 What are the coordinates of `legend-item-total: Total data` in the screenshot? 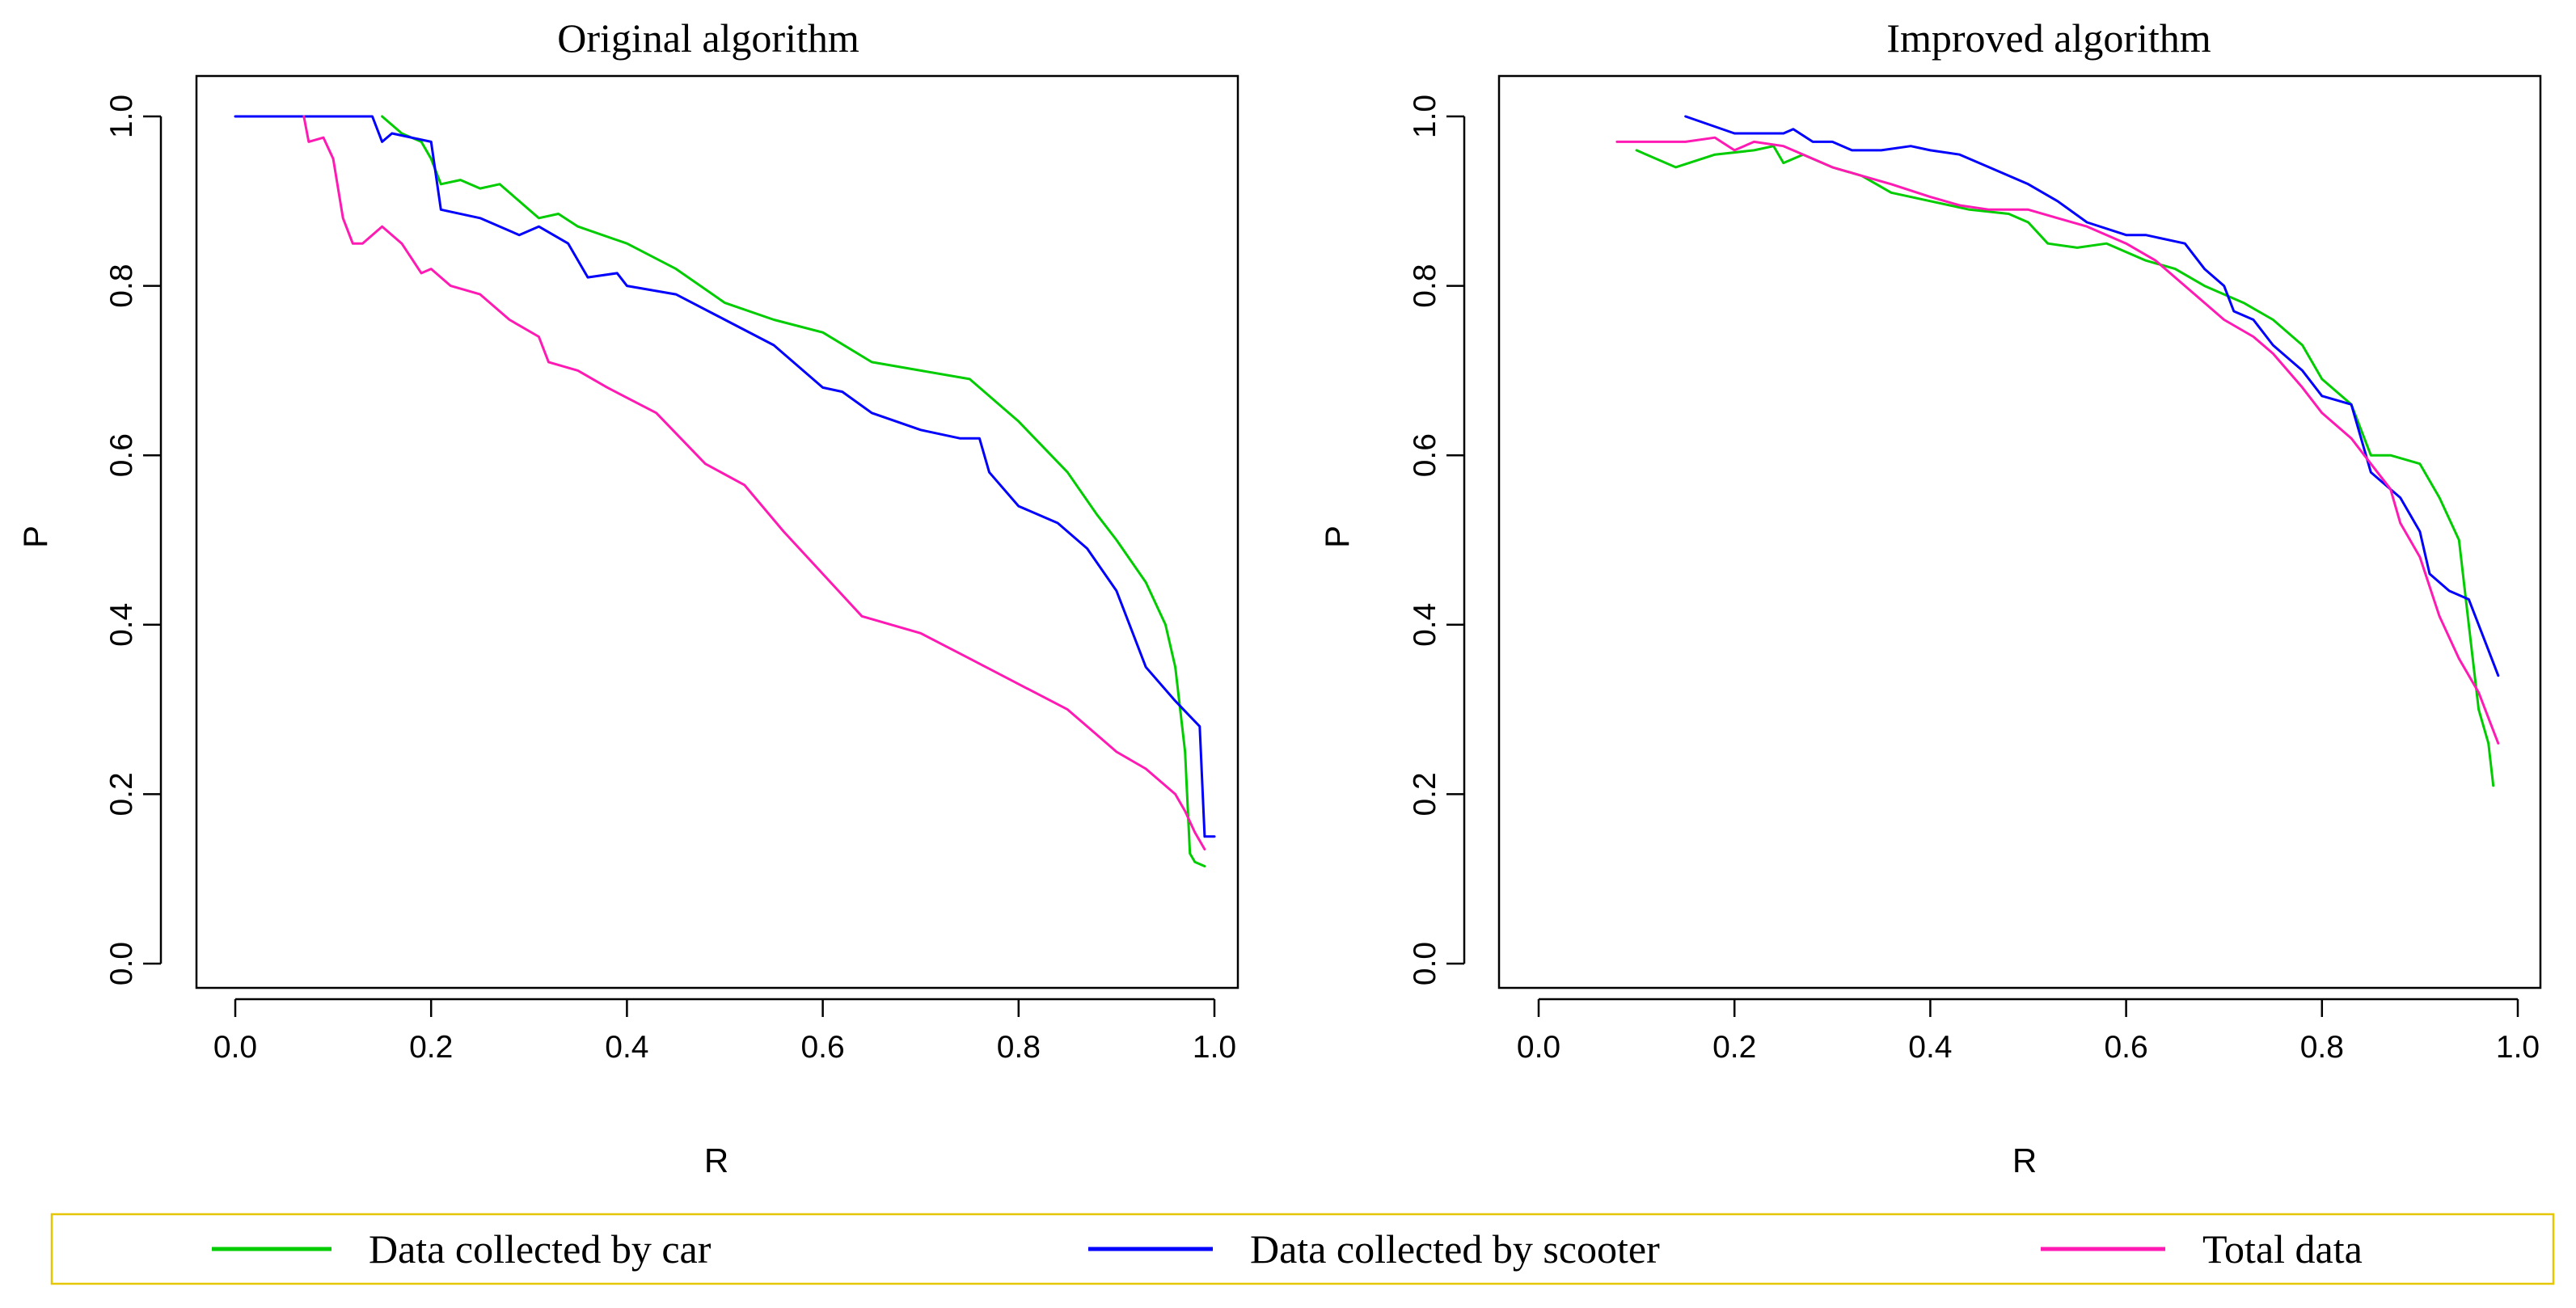 It's located at (2202, 1249).